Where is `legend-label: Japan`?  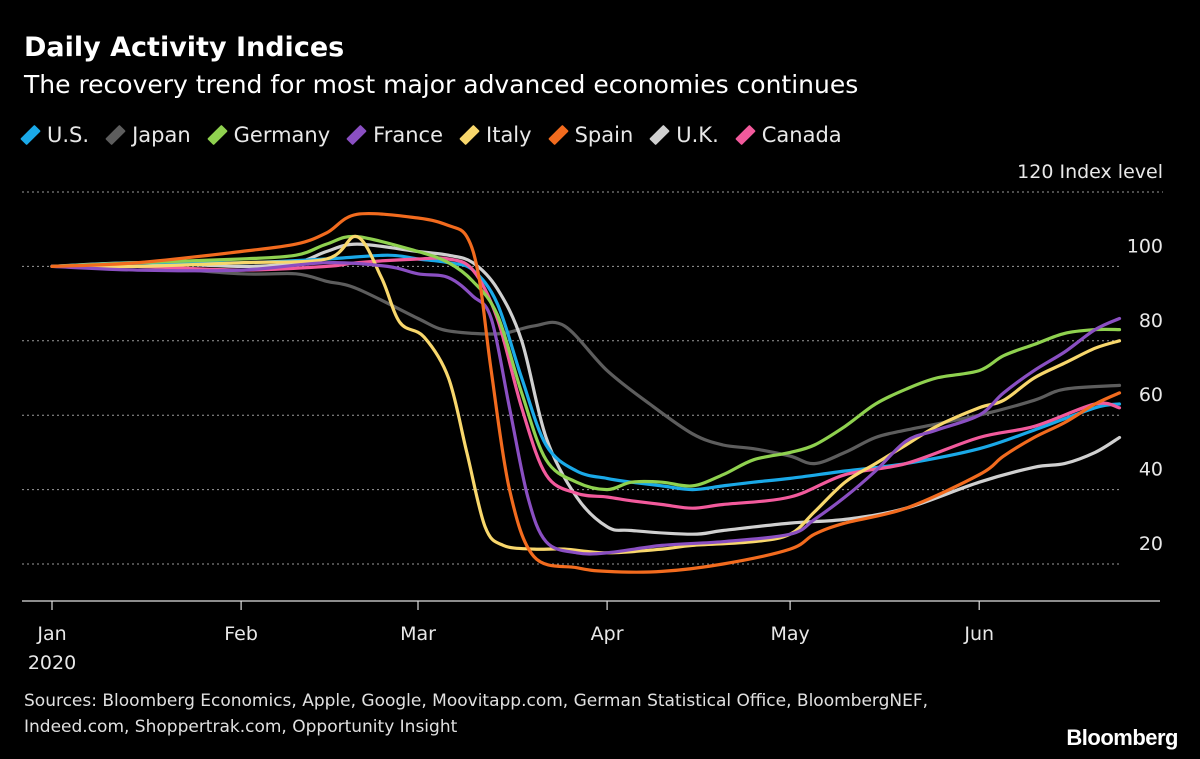 legend-label: Japan is located at coordinates (161, 135).